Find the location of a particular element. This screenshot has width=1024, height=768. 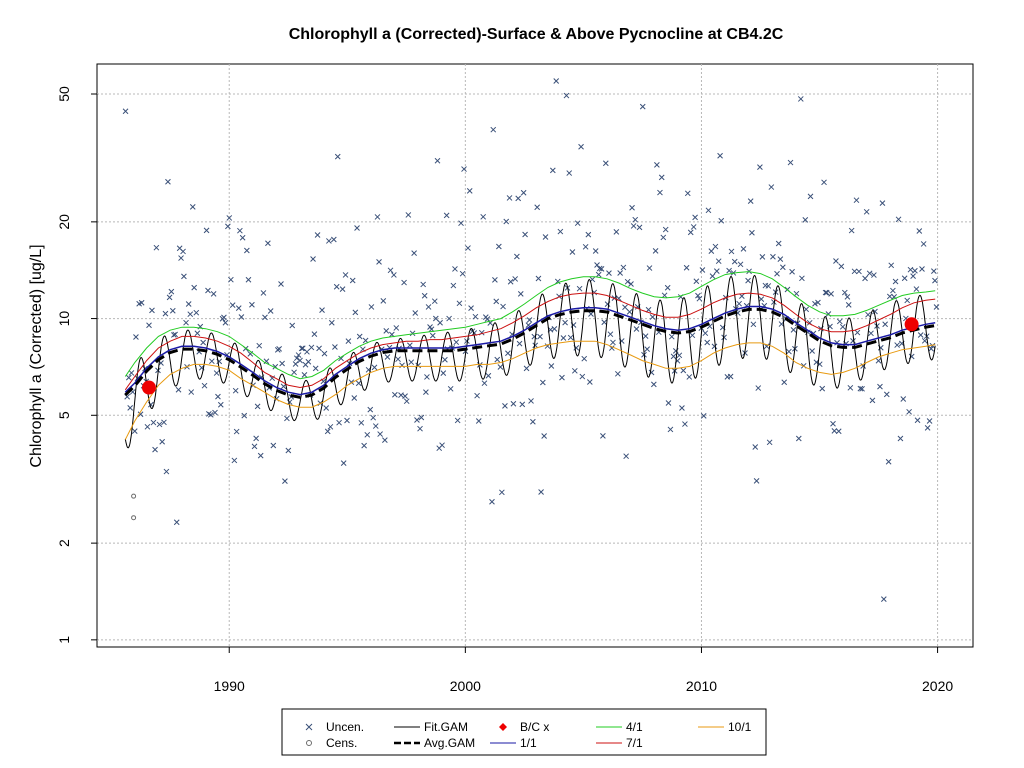

y-tick-label: 1 is located at coordinates (64, 640).